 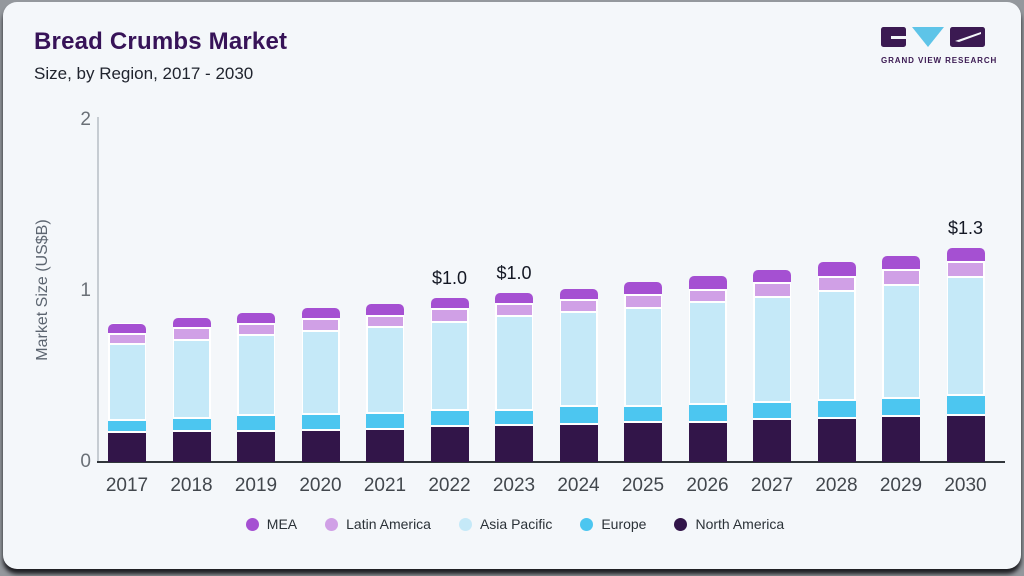 I want to click on bar-2020, so click(x=320, y=384).